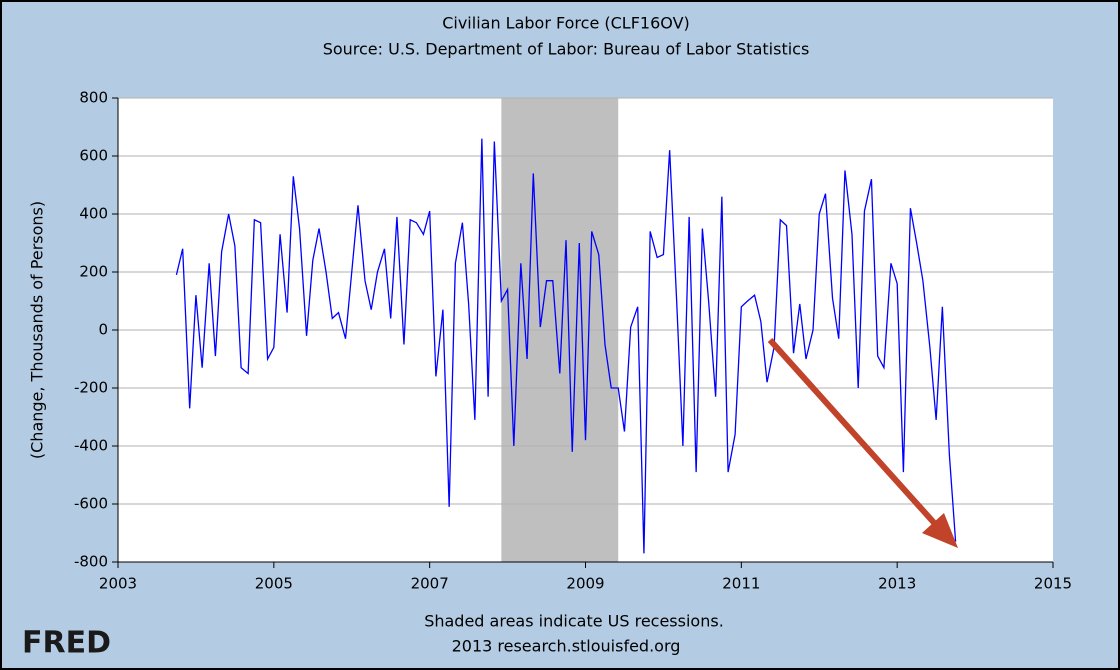 This screenshot has width=1120, height=670. I want to click on y-tick-label: 400, so click(93, 214).